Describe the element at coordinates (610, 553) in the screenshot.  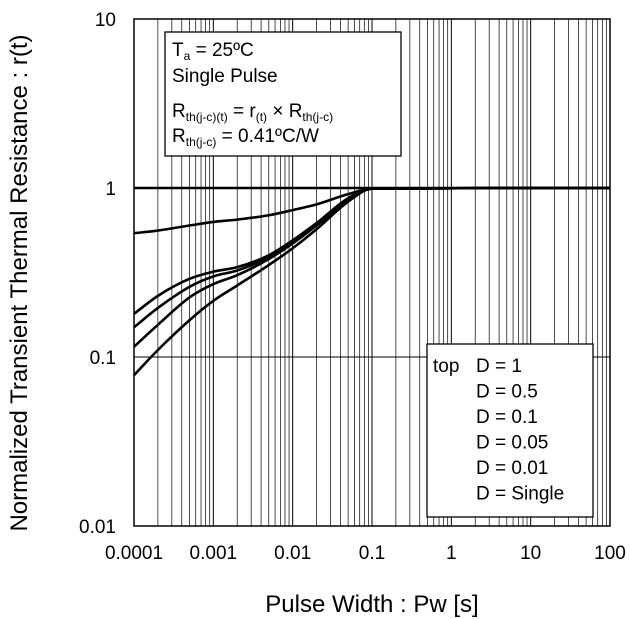
I see `x-tick-label: 100` at that location.